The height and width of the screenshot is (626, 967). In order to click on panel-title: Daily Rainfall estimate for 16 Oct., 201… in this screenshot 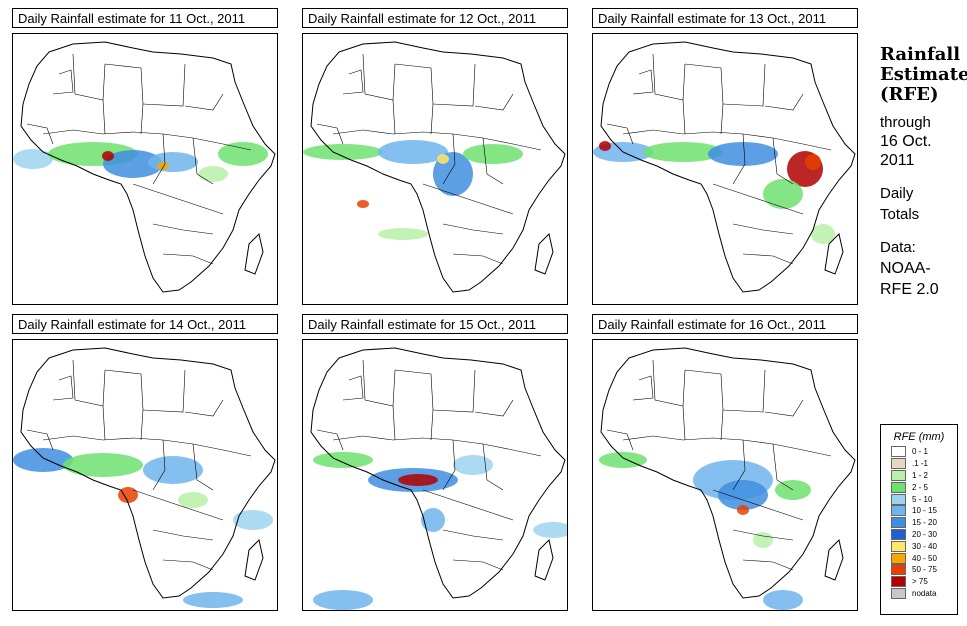, I will do `click(725, 324)`.